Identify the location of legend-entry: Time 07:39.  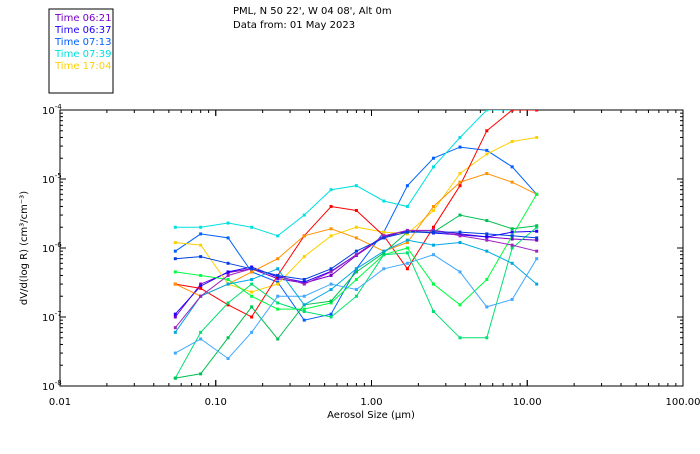
(82, 54).